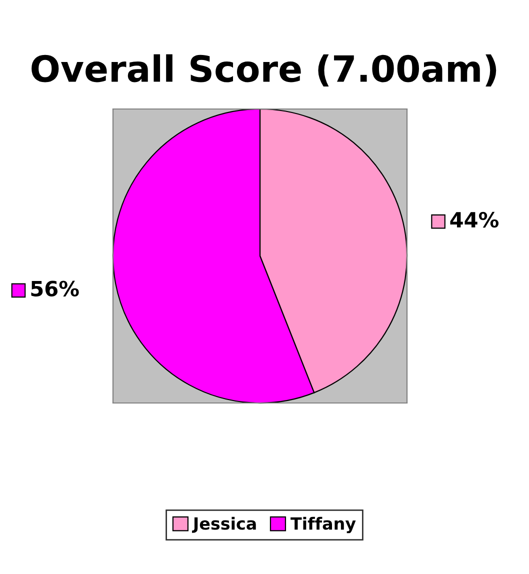 The image size is (529, 574). I want to click on data-label: 44%, so click(474, 220).